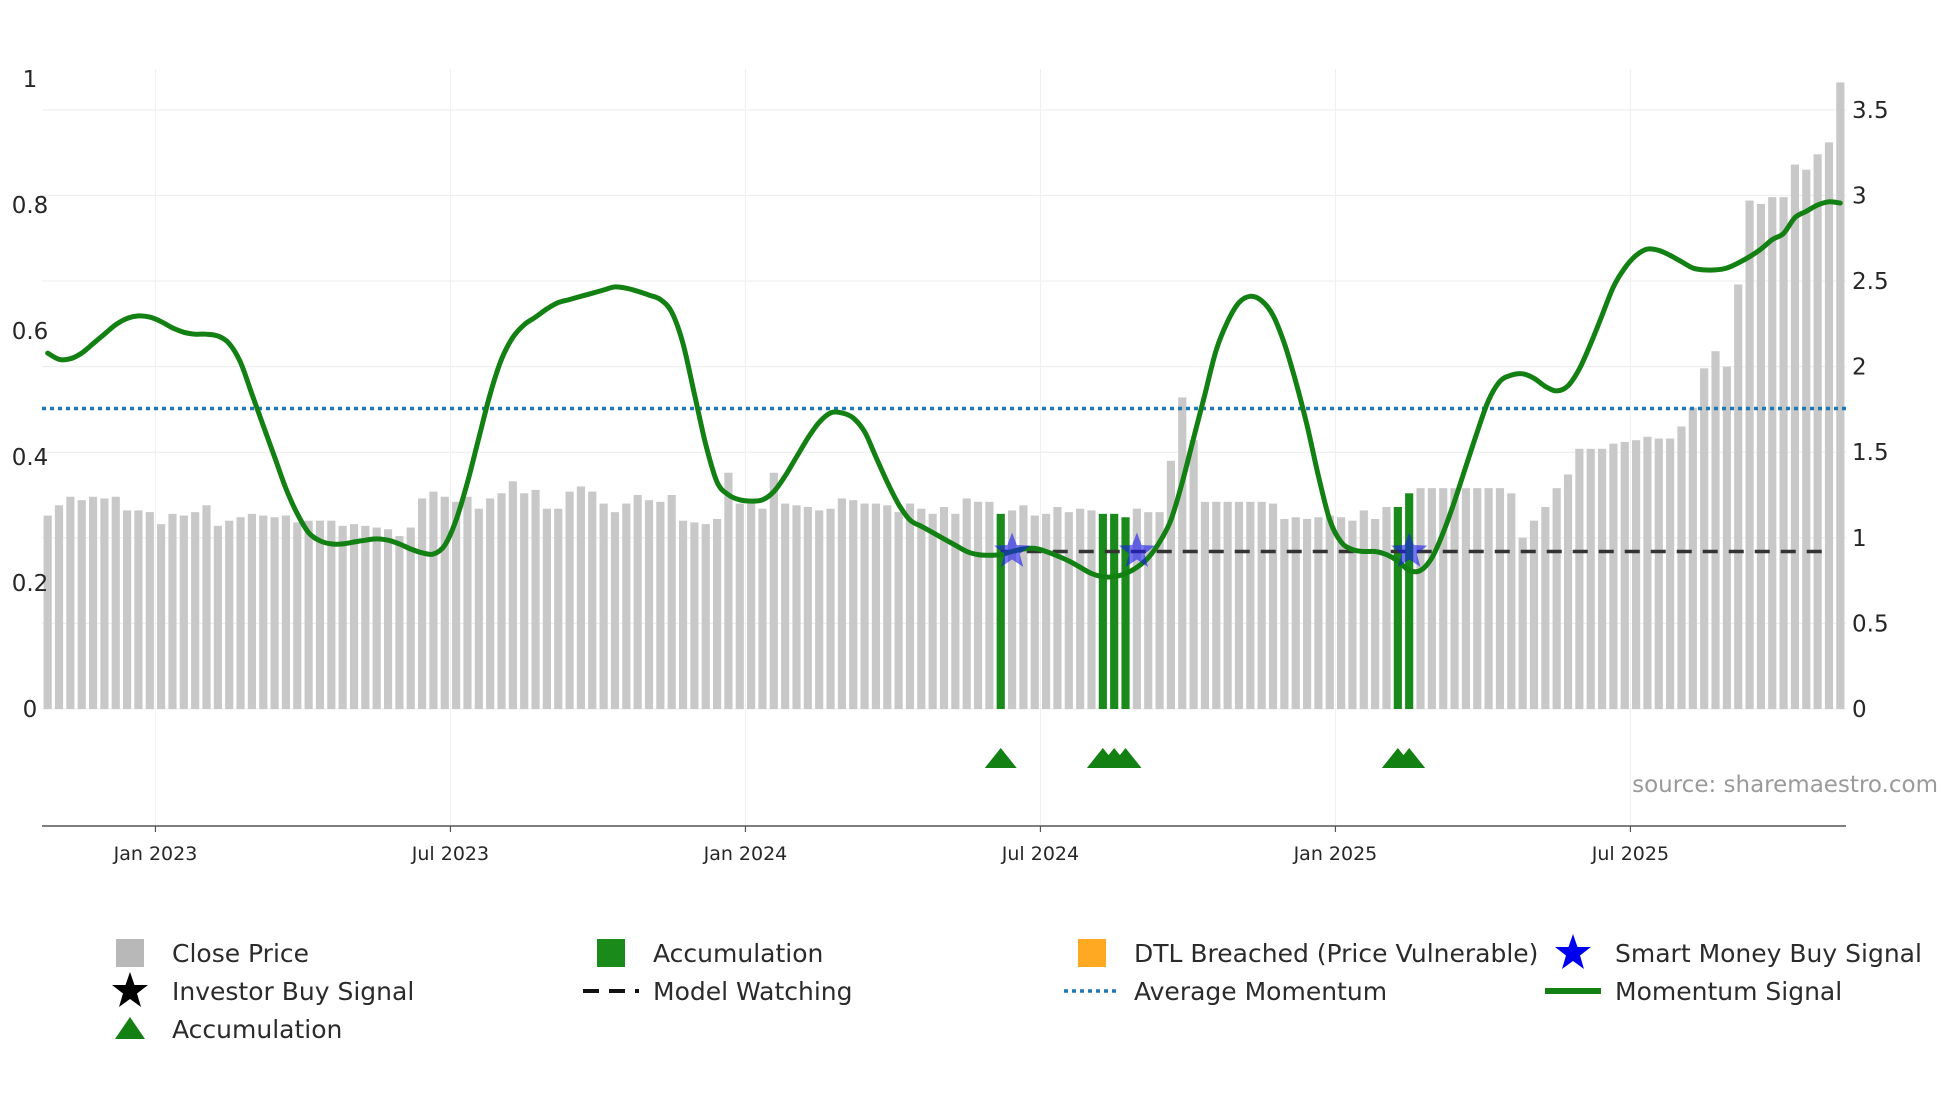  I want to click on x-tick-label: Jul 2023, so click(450, 854).